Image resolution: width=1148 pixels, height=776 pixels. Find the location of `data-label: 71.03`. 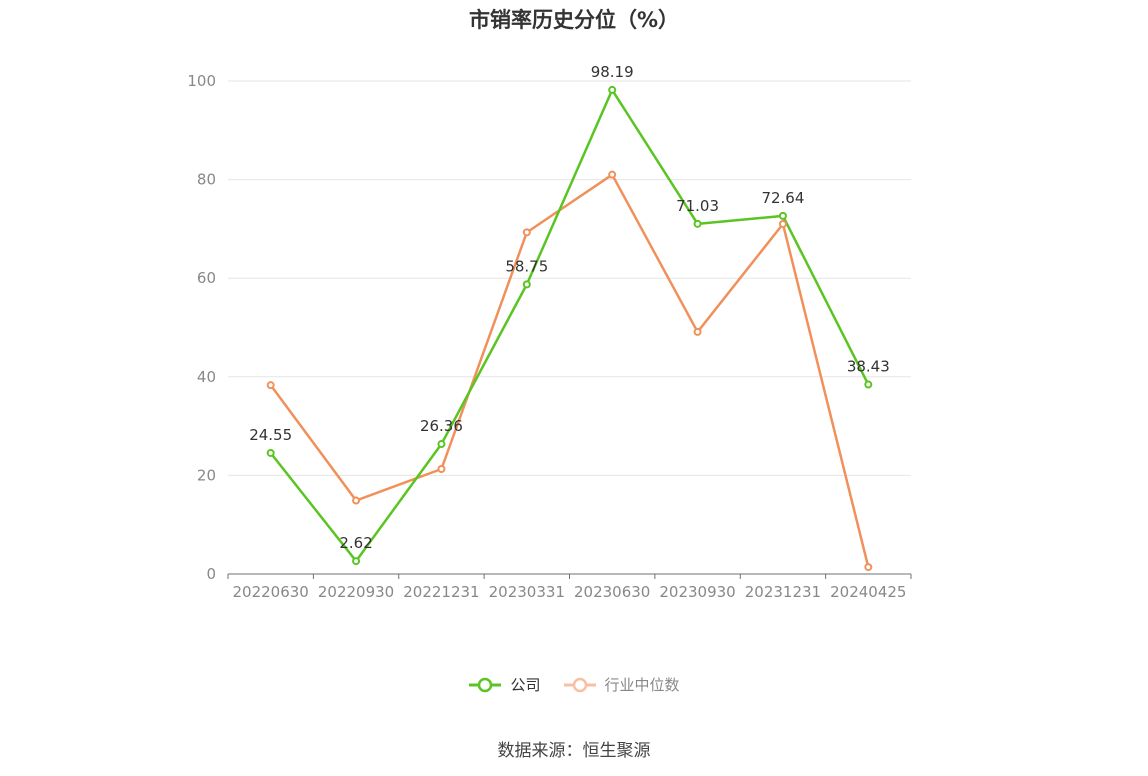

data-label: 71.03 is located at coordinates (697, 206).